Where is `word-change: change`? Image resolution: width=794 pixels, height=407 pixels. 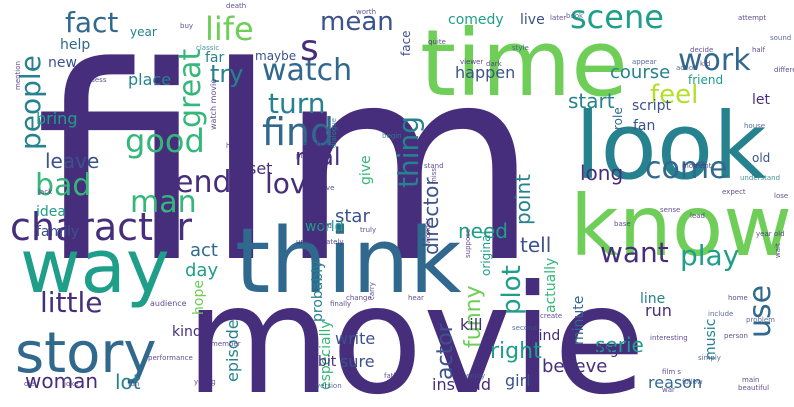
word-change: change is located at coordinates (359, 298).